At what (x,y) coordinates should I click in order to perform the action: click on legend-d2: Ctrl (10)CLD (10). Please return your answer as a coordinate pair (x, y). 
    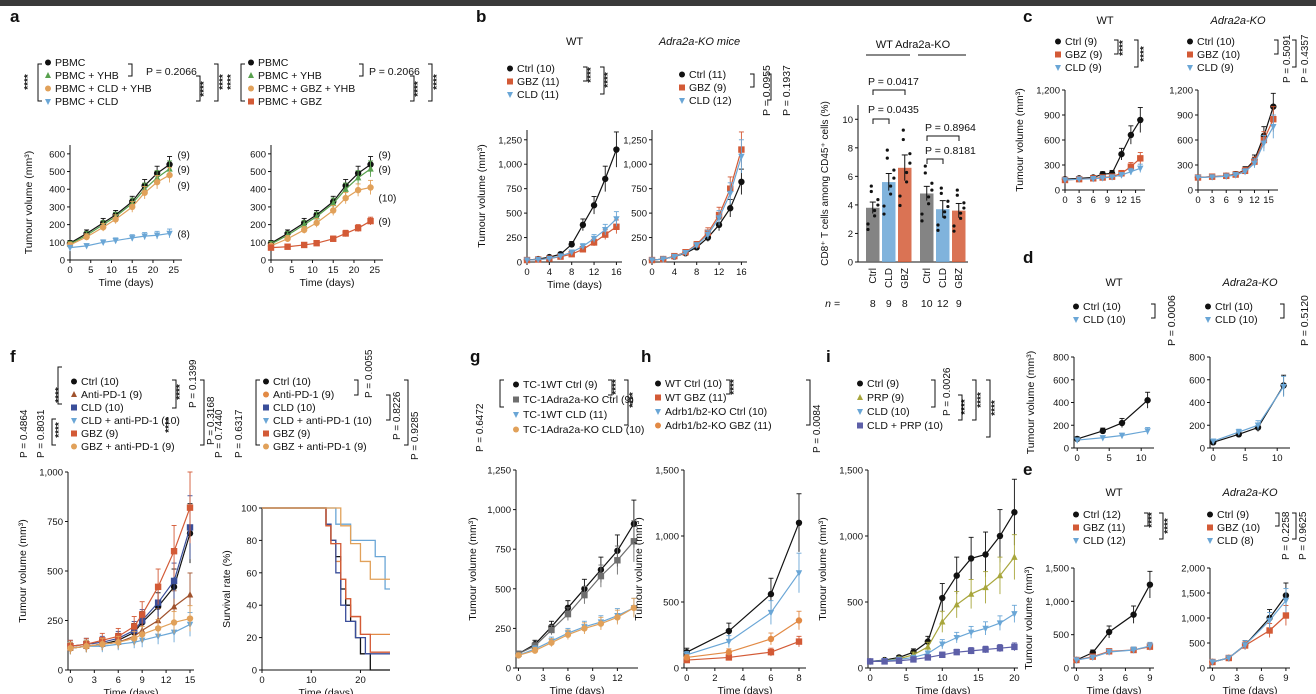
    Looking at the image, I should click on (1231, 313).